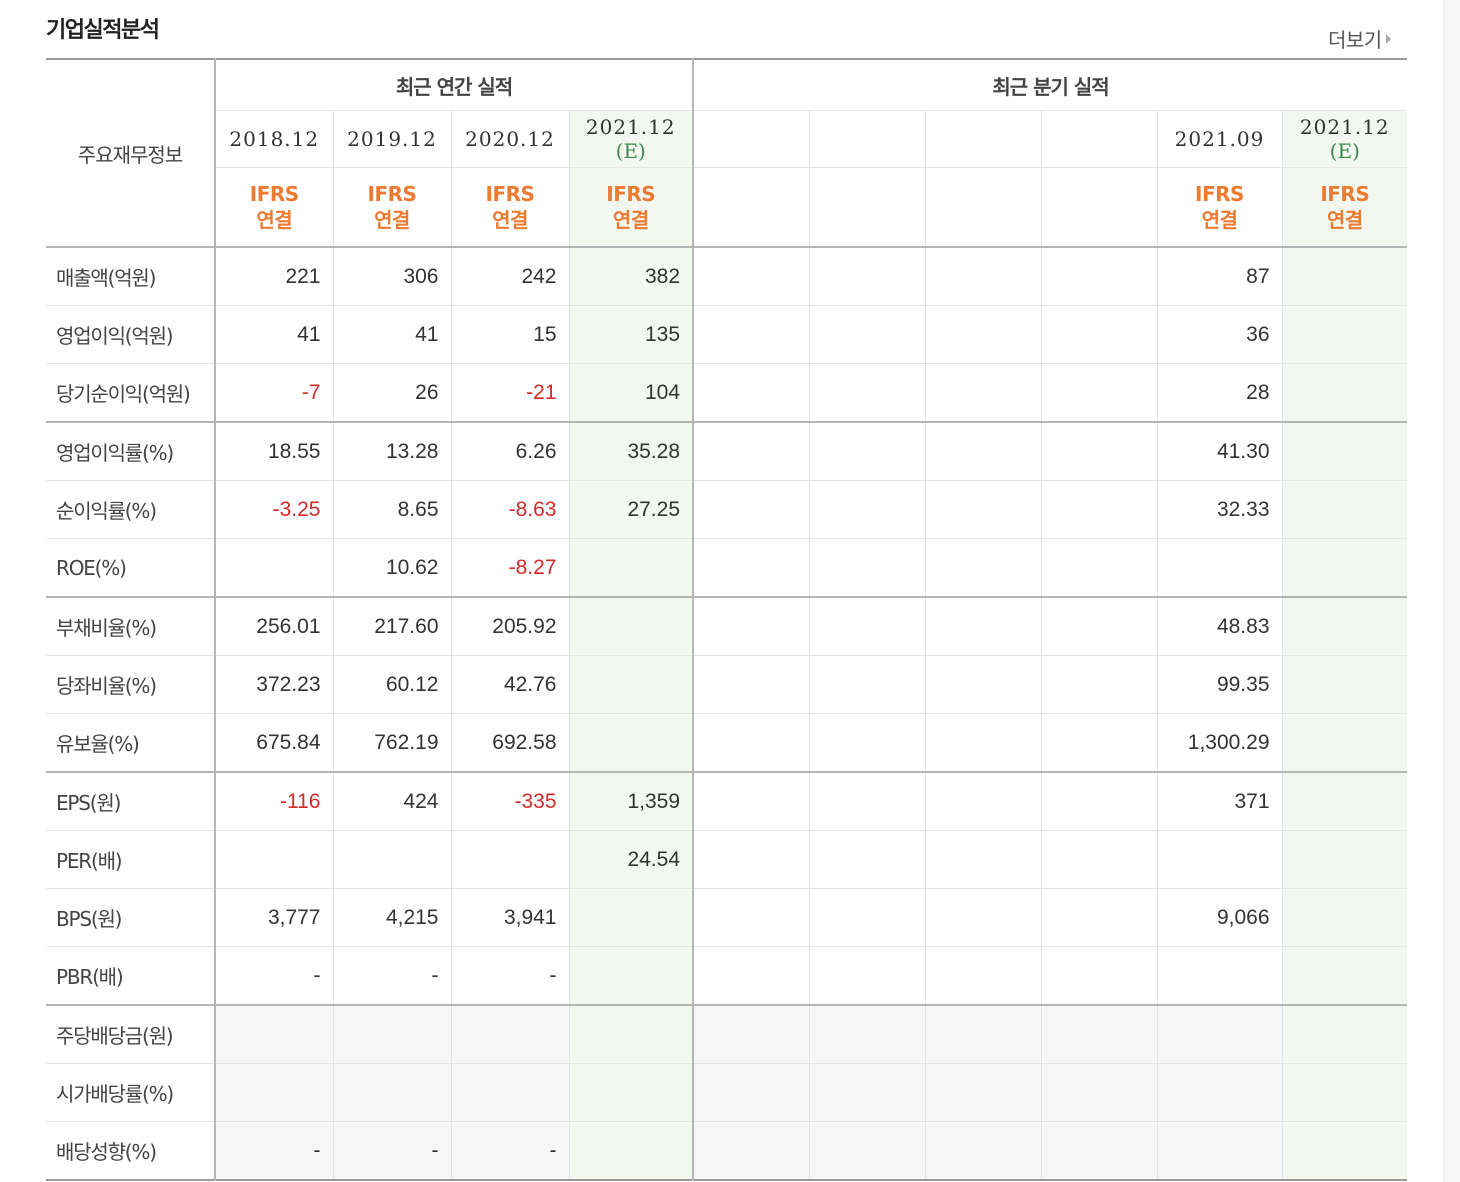 The width and height of the screenshot is (1460, 1182). I want to click on table-row: 당기순이익(억원) -7 26 -21 104 28, so click(727, 393).